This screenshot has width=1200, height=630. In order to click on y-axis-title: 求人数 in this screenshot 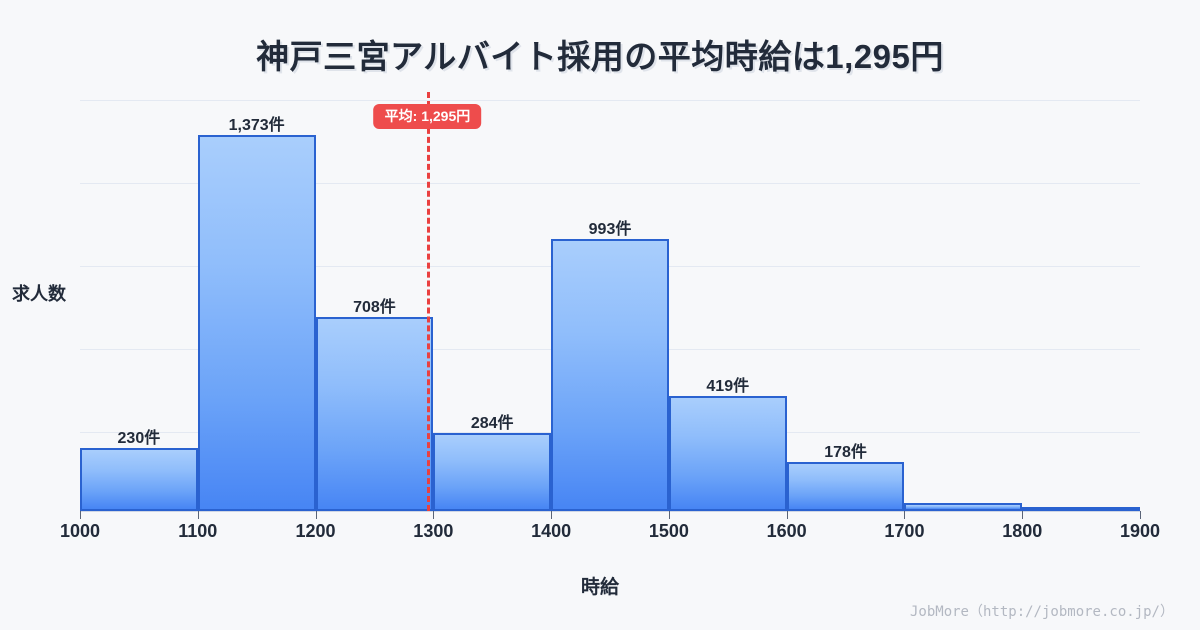, I will do `click(39, 294)`.